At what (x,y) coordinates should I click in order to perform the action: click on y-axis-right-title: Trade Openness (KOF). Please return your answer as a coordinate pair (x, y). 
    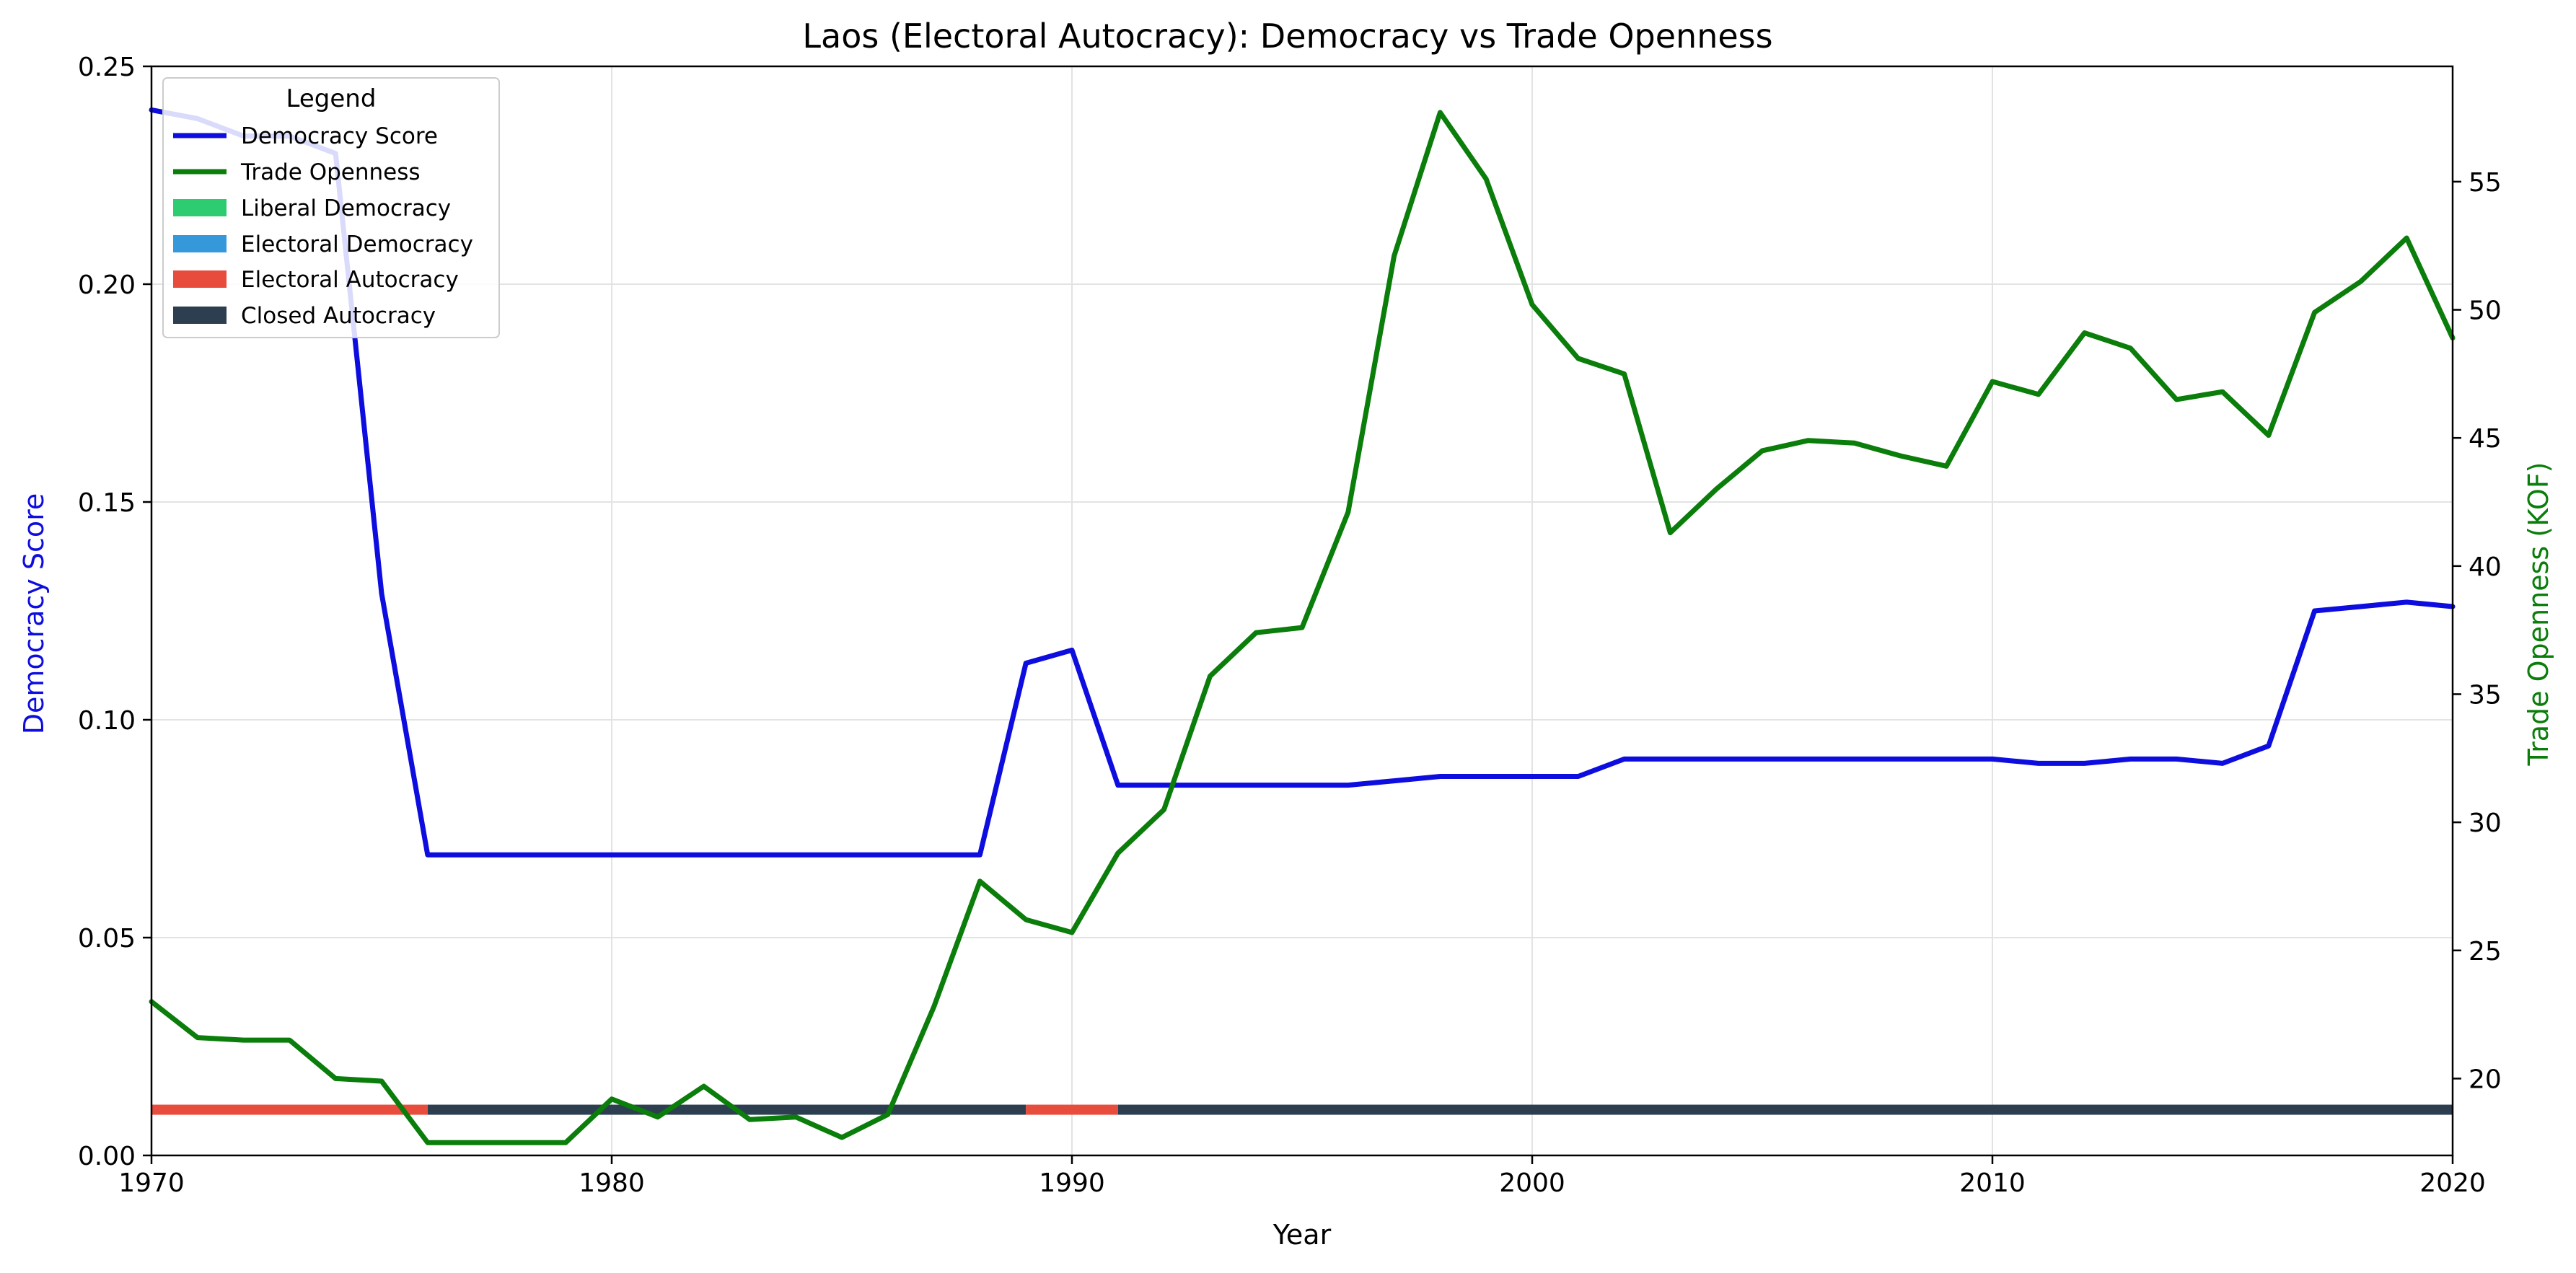
    Looking at the image, I should click on (2538, 614).